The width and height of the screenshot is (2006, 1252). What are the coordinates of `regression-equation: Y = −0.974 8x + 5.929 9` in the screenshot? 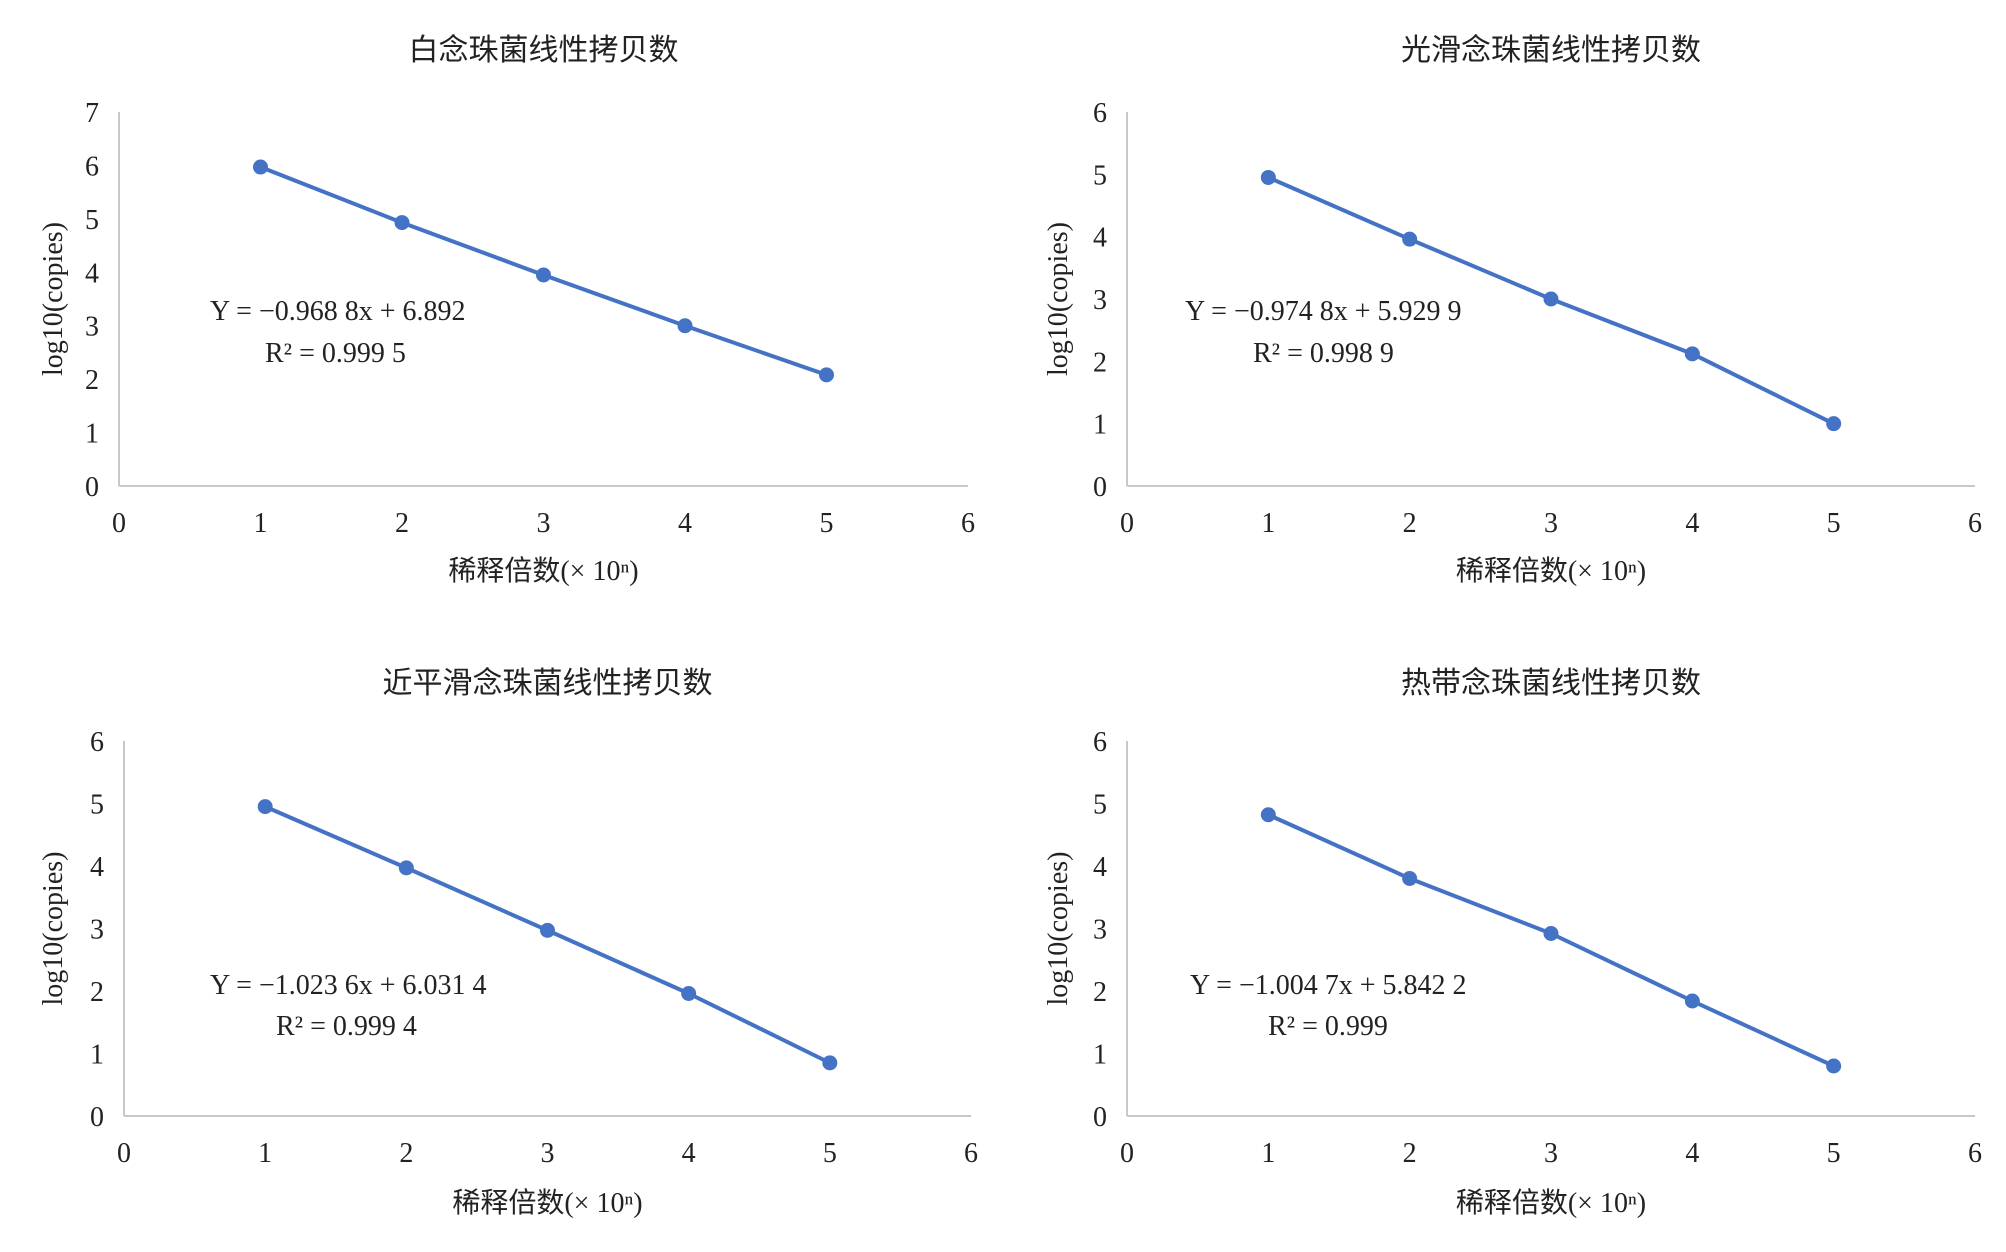 It's located at (1323, 311).